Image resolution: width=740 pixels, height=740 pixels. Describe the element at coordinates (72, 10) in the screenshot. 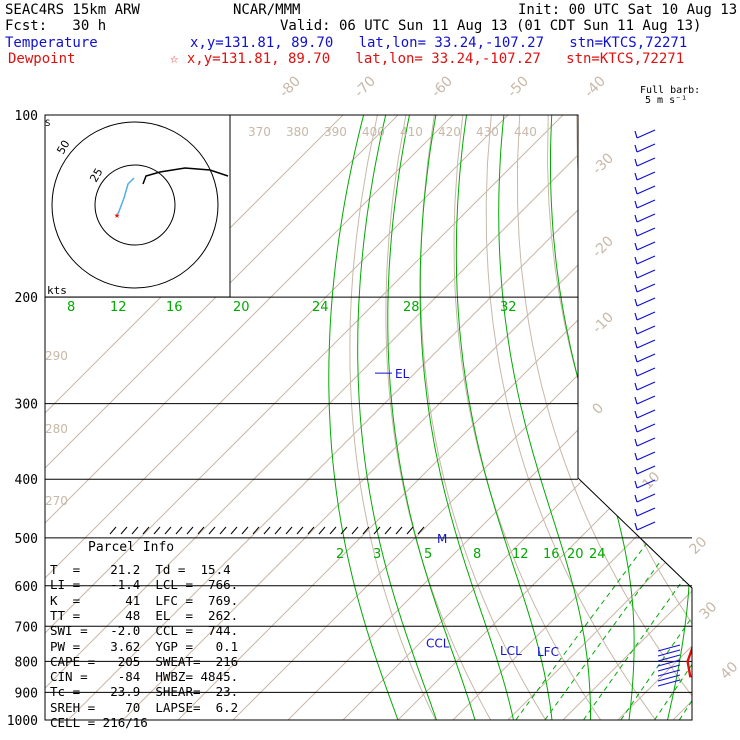

I see `model-title: SEAC4RS 15km ARW` at that location.